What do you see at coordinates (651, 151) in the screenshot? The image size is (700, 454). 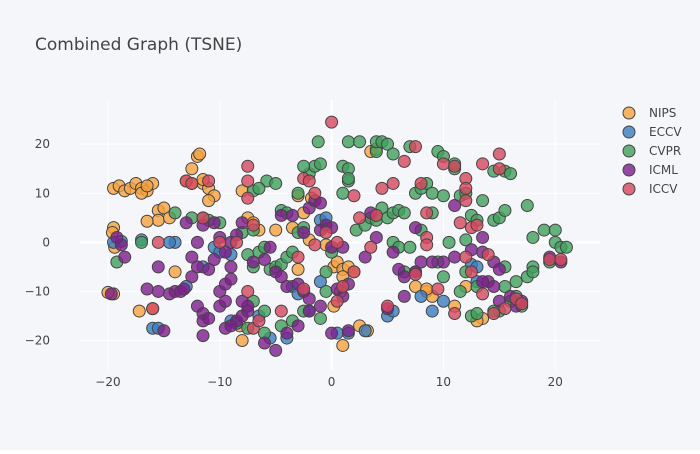 I see `legend-item-cvpr: CVPR` at bounding box center [651, 151].